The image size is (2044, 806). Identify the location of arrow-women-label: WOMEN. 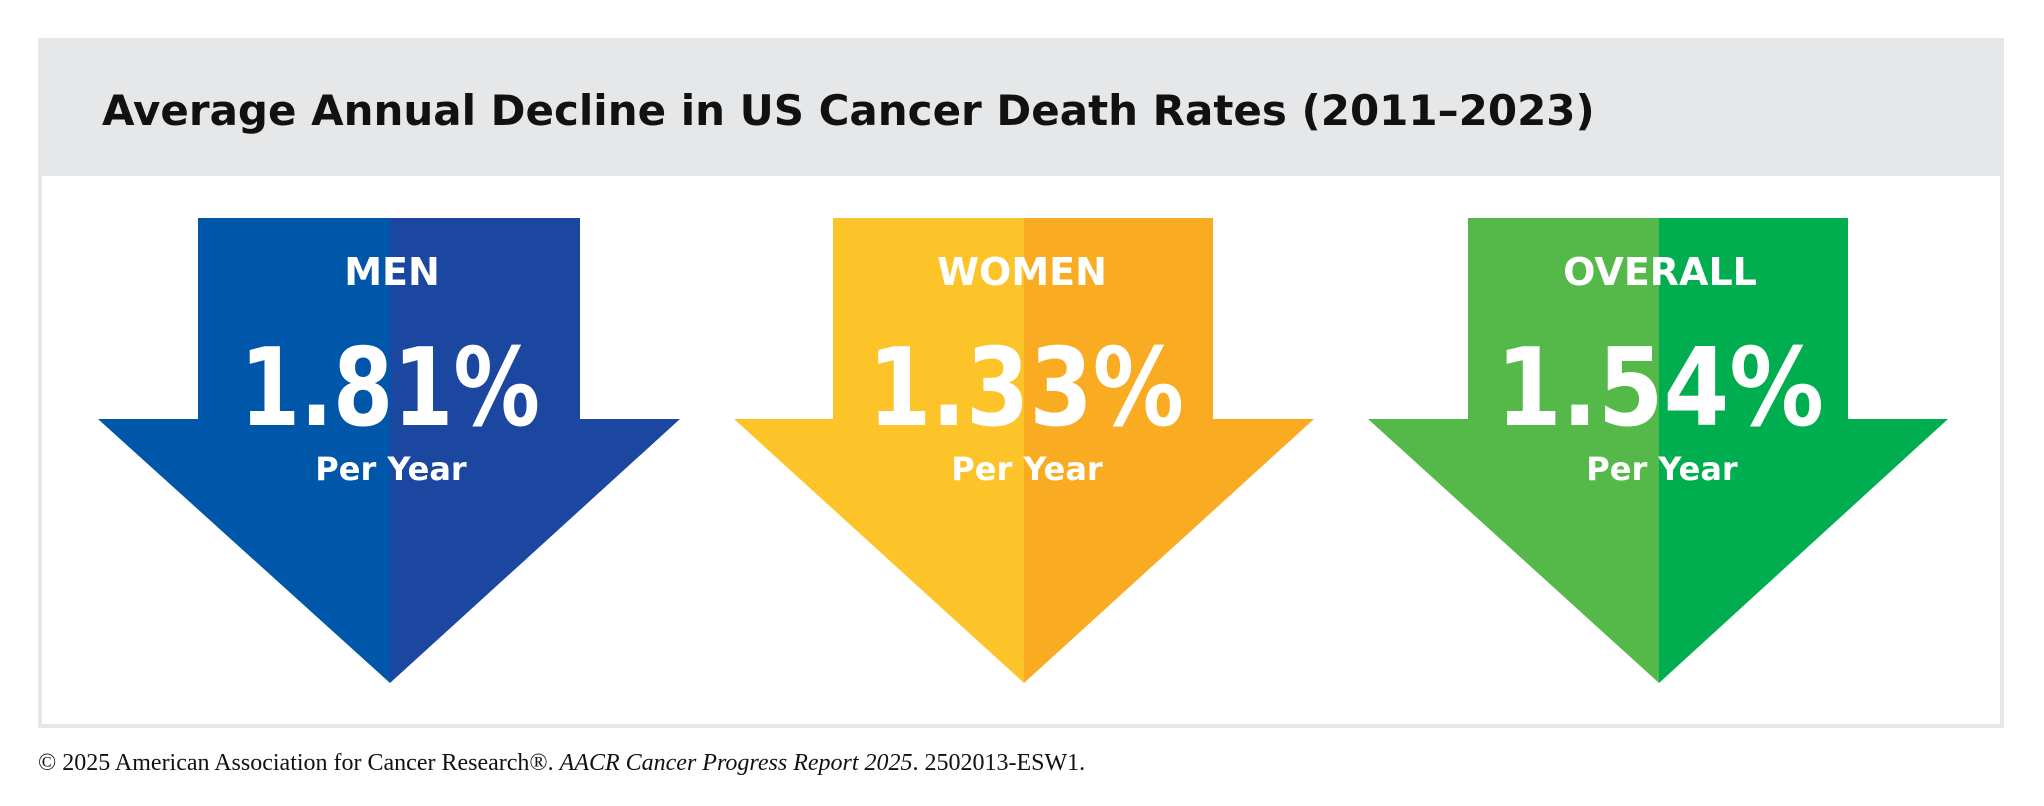
(1022, 272).